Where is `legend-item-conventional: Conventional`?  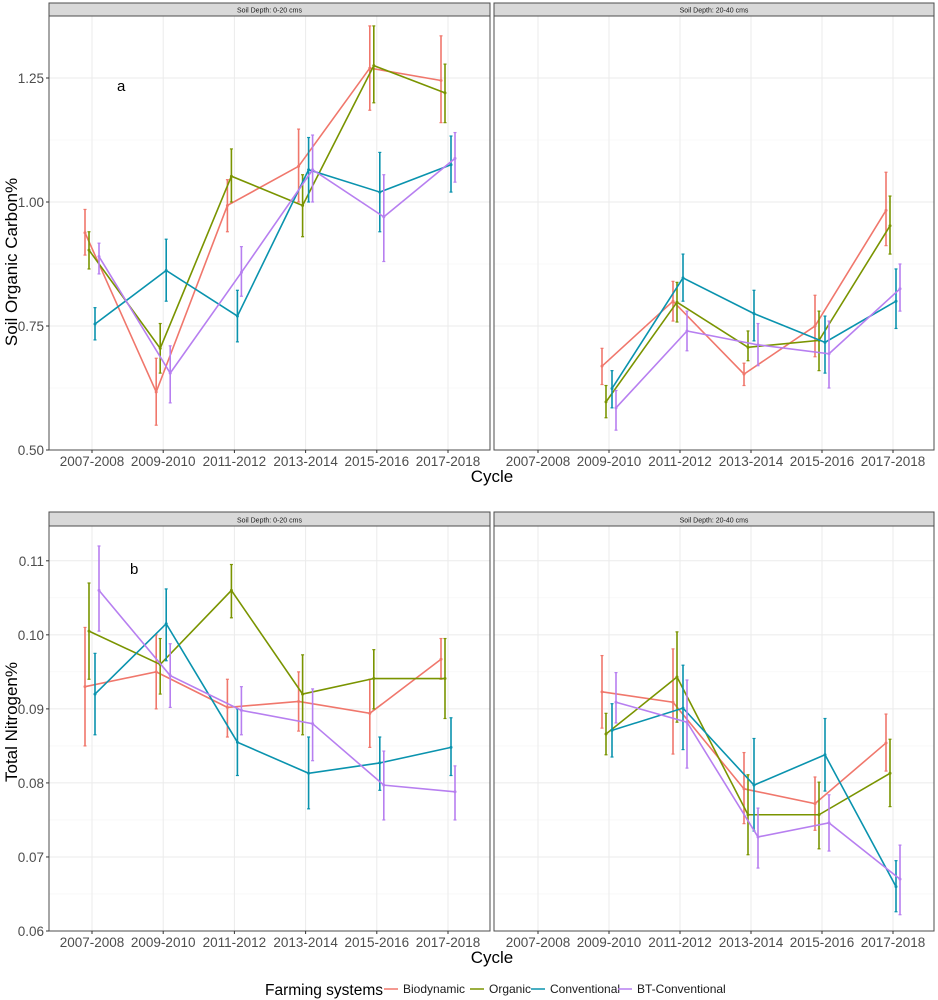
legend-item-conventional: Conventional is located at coordinates (575, 989).